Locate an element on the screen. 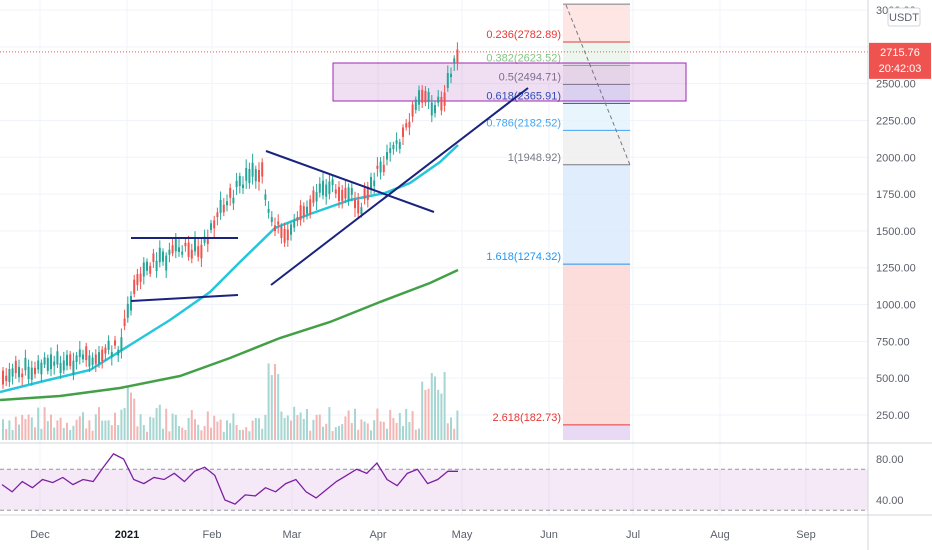  triangle-upper-line is located at coordinates (350, 181).